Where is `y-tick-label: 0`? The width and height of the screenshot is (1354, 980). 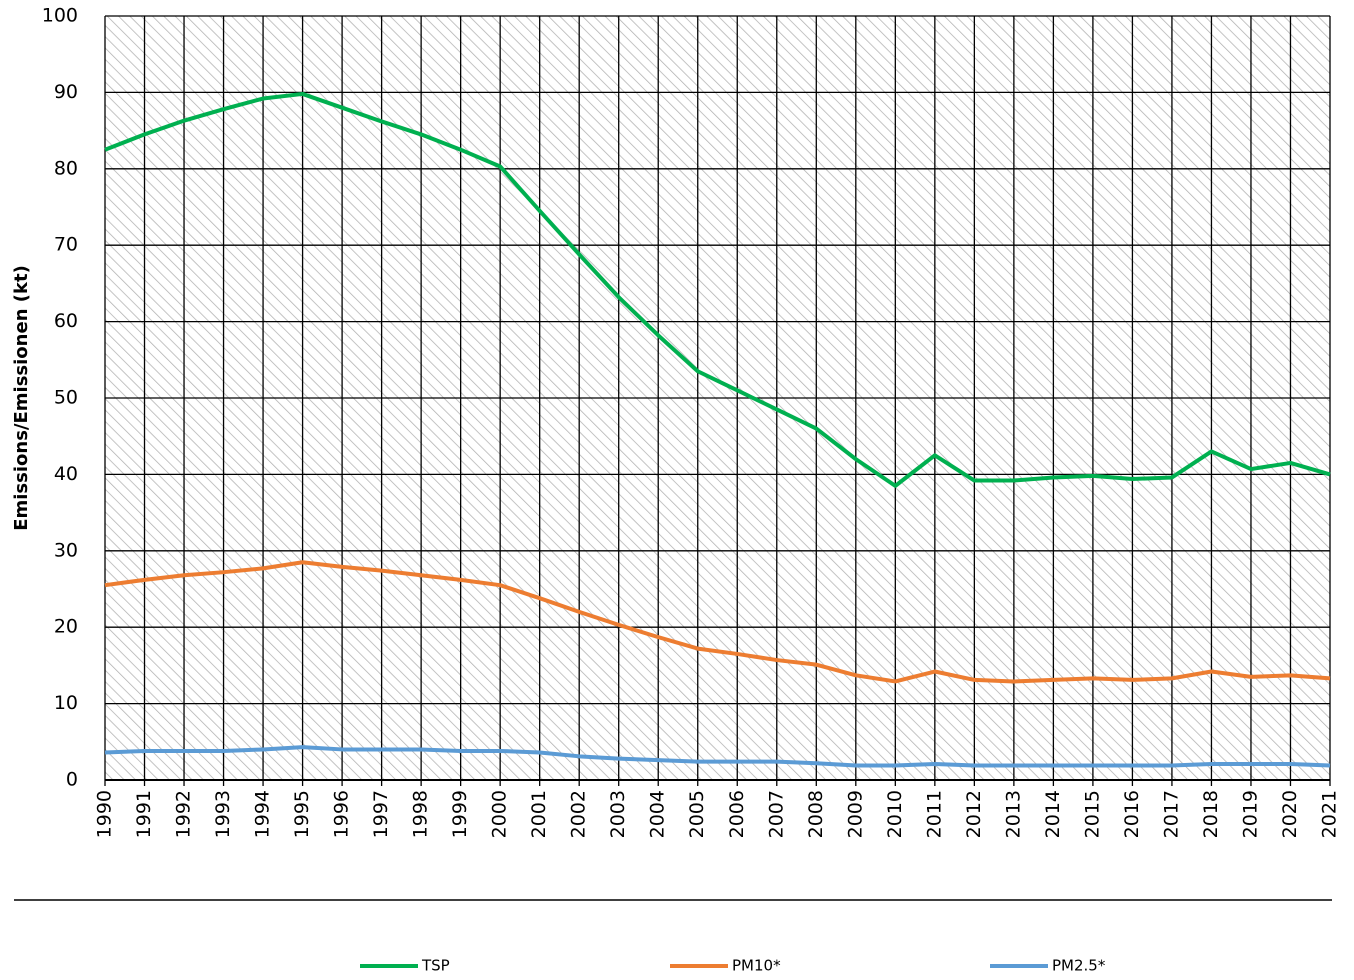 y-tick-label: 0 is located at coordinates (72, 780).